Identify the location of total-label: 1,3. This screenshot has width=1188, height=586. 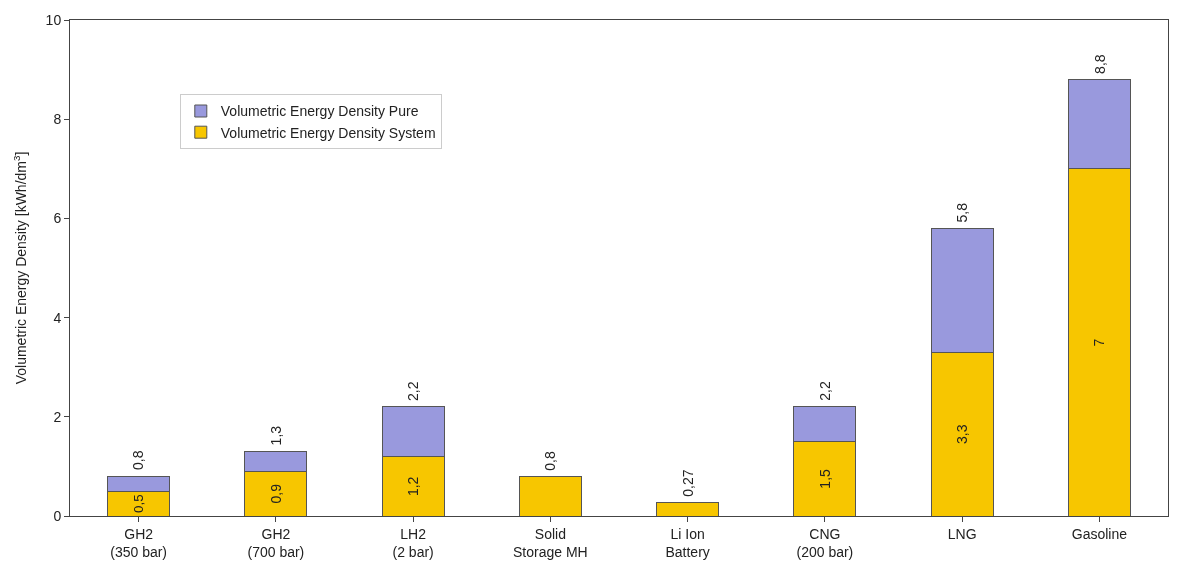
(276, 435).